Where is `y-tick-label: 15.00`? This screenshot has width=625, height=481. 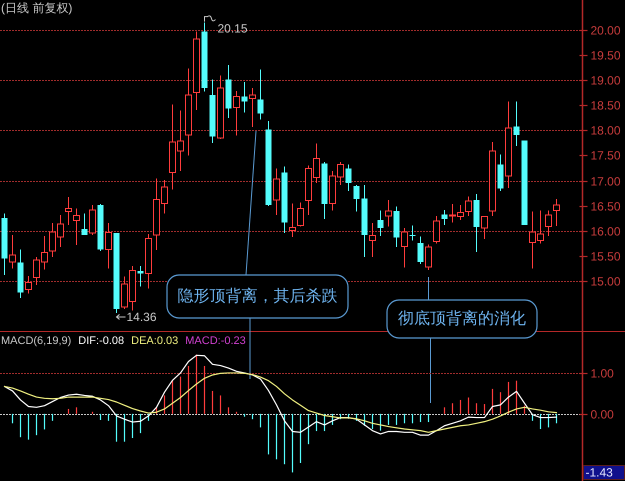 y-tick-label: 15.00 is located at coordinates (605, 281).